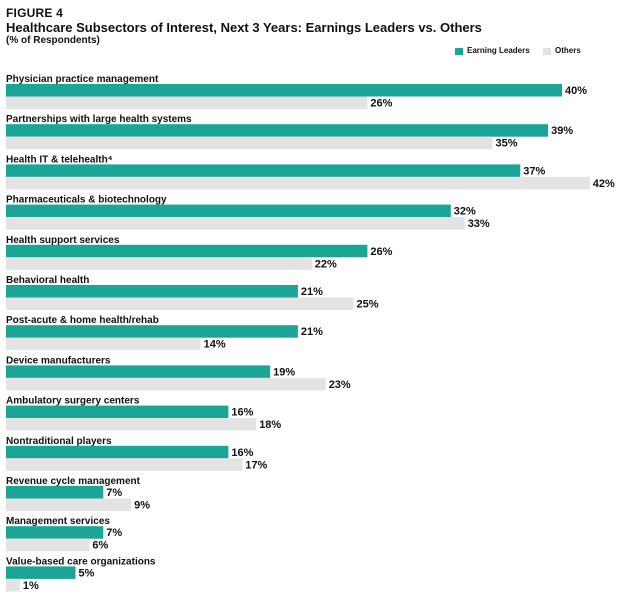 The image size is (637, 600). Describe the element at coordinates (381, 104) in the screenshot. I see `value-label-others: 26%` at that location.